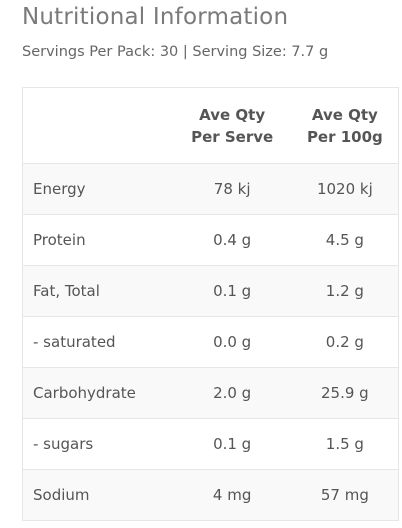 The width and height of the screenshot is (402, 528). Describe the element at coordinates (345, 393) in the screenshot. I see `per-100g-value: 25.9 g` at that location.